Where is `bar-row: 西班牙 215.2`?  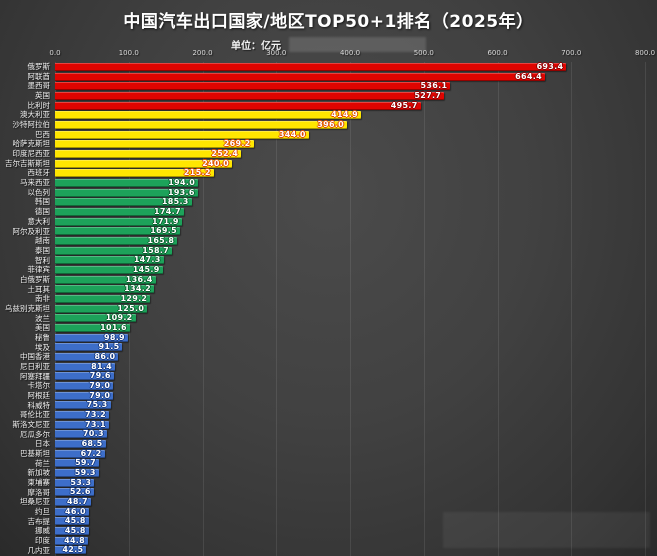 bar-row: 西班牙 215.2 is located at coordinates (322, 173).